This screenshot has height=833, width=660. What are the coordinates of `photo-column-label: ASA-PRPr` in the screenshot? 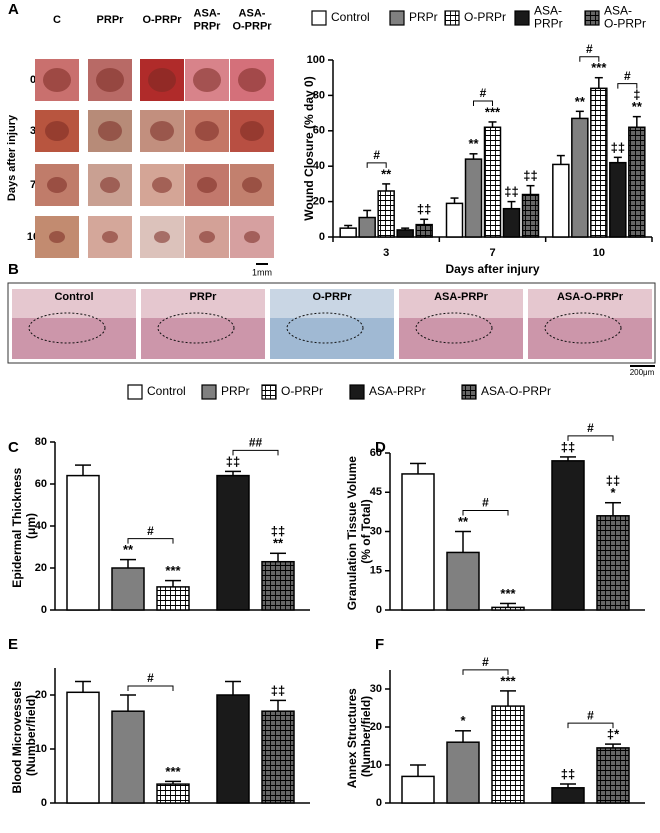 It's located at (208, 19).